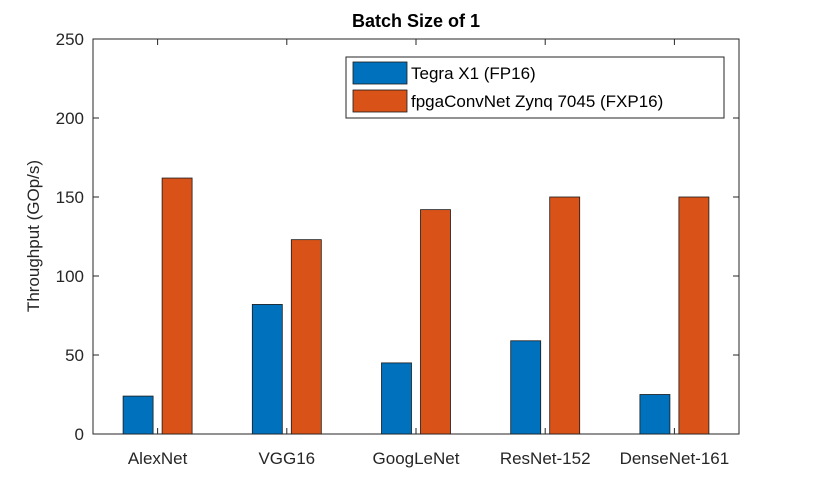 The height and width of the screenshot is (484, 825). What do you see at coordinates (416, 21) in the screenshot?
I see `chart-title: Batch Size of 1` at bounding box center [416, 21].